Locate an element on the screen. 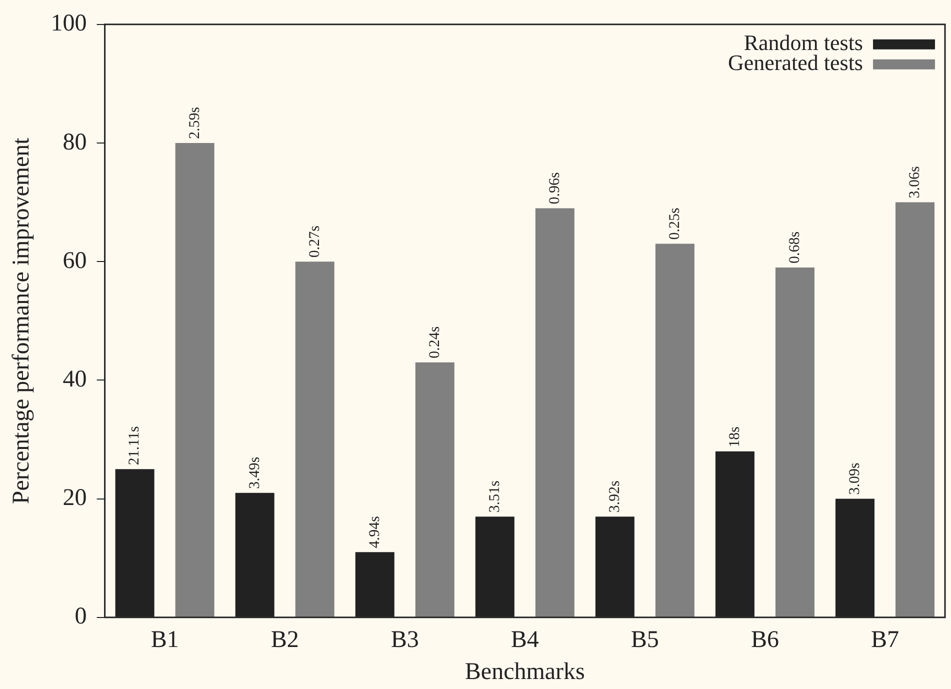  y-tick-label: 40 is located at coordinates (74, 379).